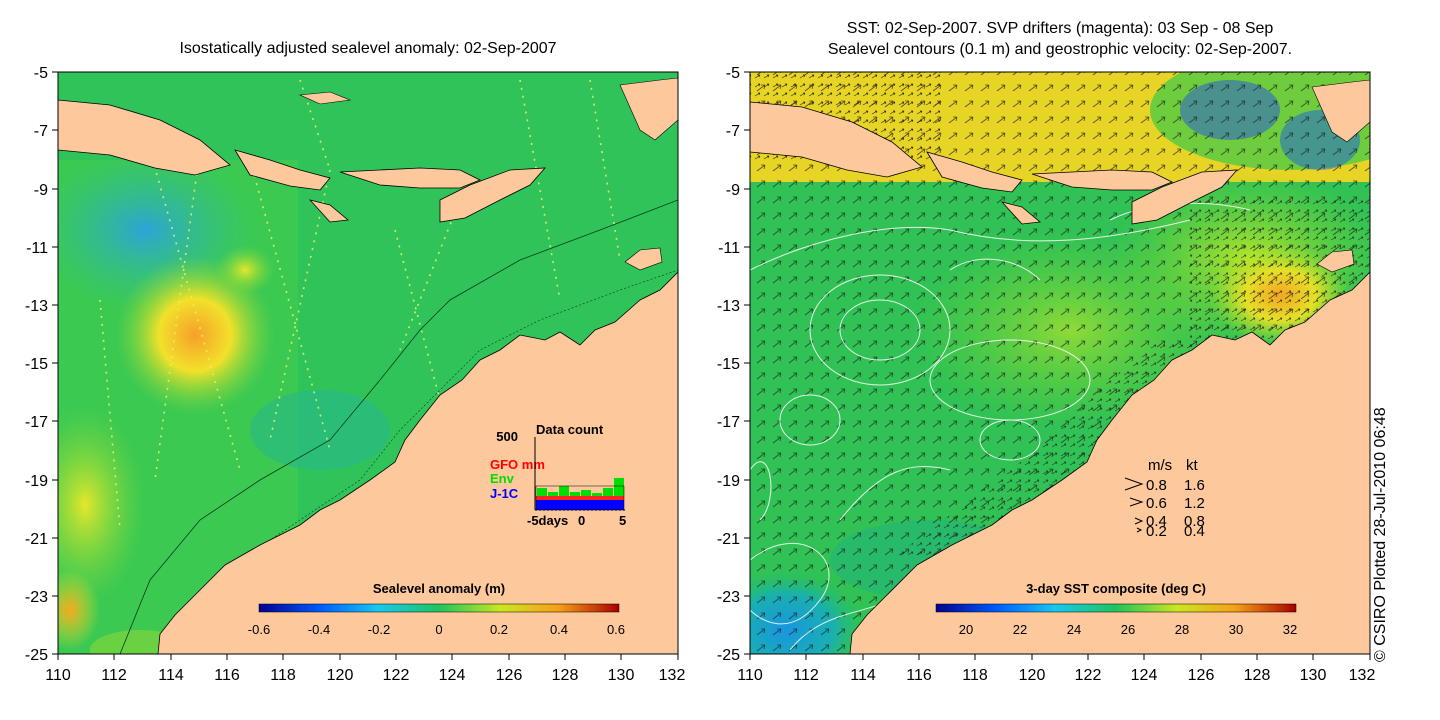 The width and height of the screenshot is (1440, 720). I want to click on left-x-tick: 124, so click(452, 675).